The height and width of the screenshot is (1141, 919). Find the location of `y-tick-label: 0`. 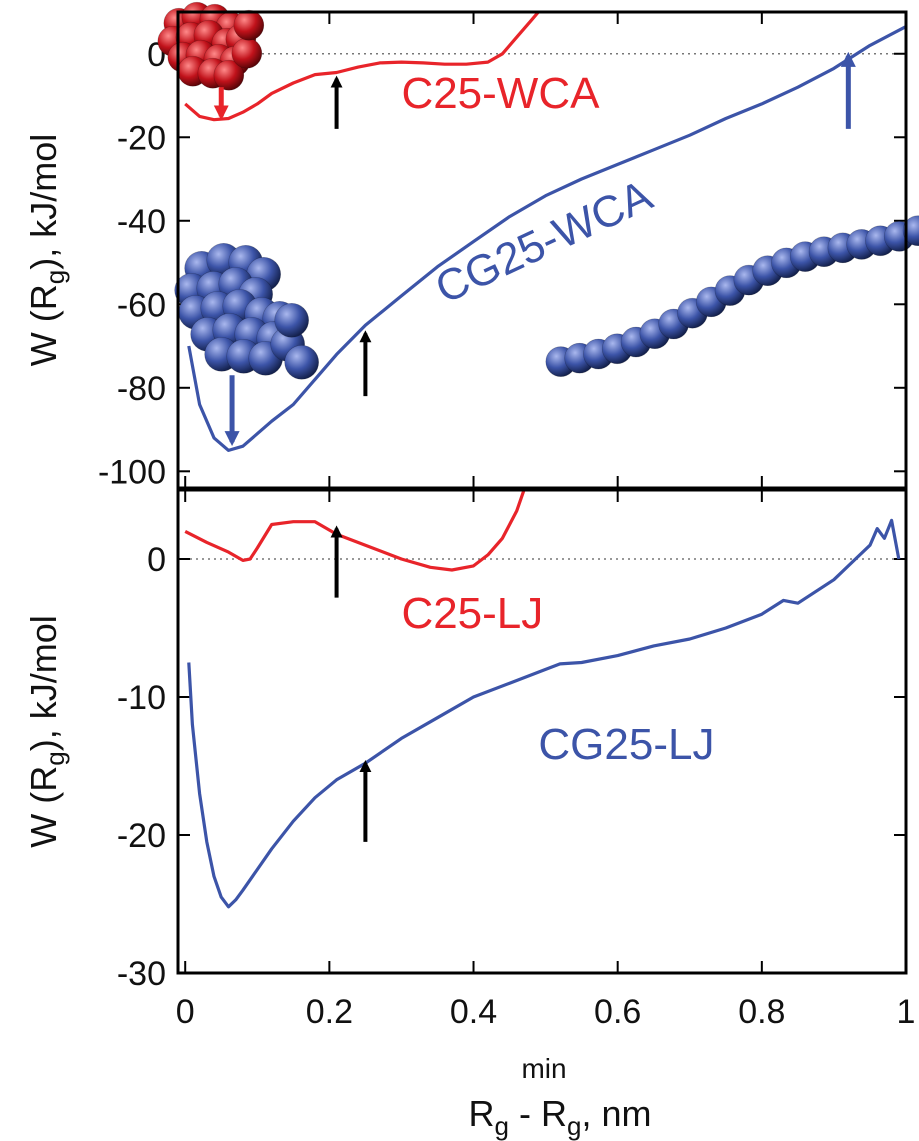

y-tick-label: 0 is located at coordinates (156, 560).